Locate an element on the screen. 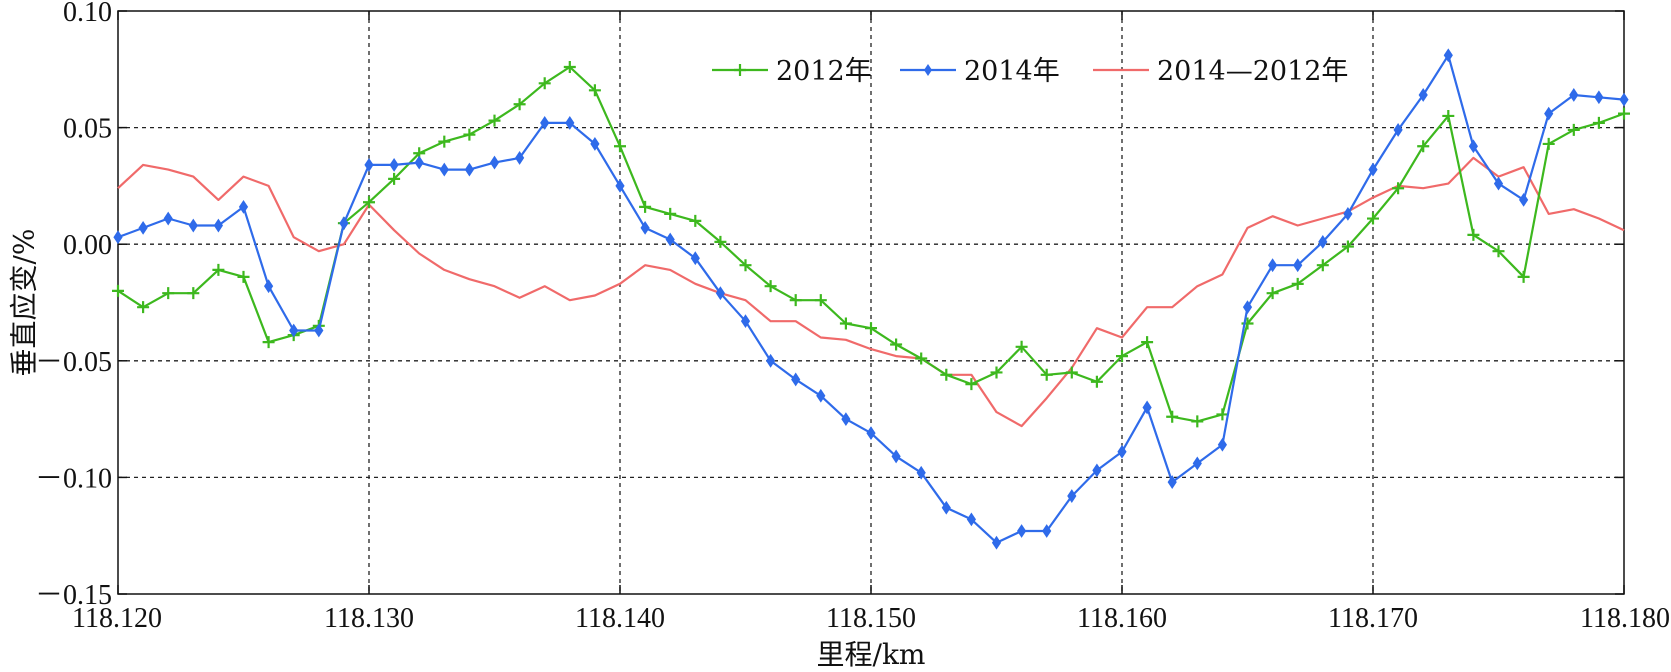  legend-item-0: 2012年 is located at coordinates (792, 71).